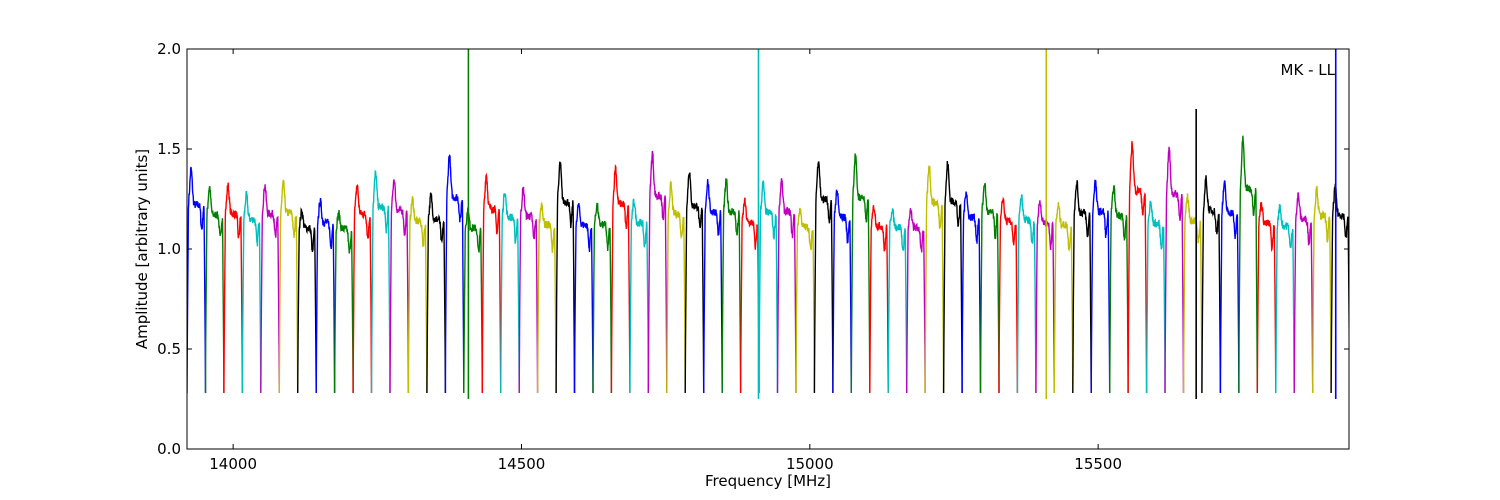 Image resolution: width=1500 pixels, height=500 pixels. Describe the element at coordinates (169, 349) in the screenshot. I see `y-tick-label: 0.5` at that location.